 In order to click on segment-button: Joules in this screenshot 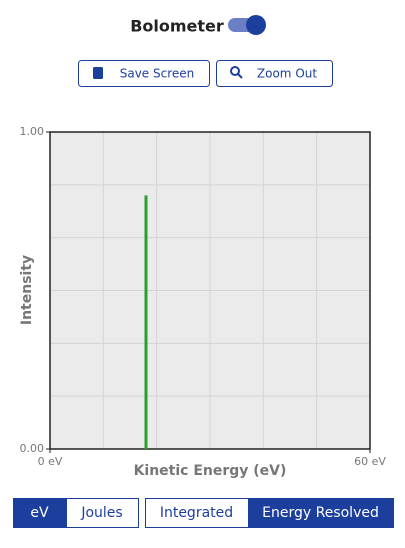, I will do `click(102, 513)`.